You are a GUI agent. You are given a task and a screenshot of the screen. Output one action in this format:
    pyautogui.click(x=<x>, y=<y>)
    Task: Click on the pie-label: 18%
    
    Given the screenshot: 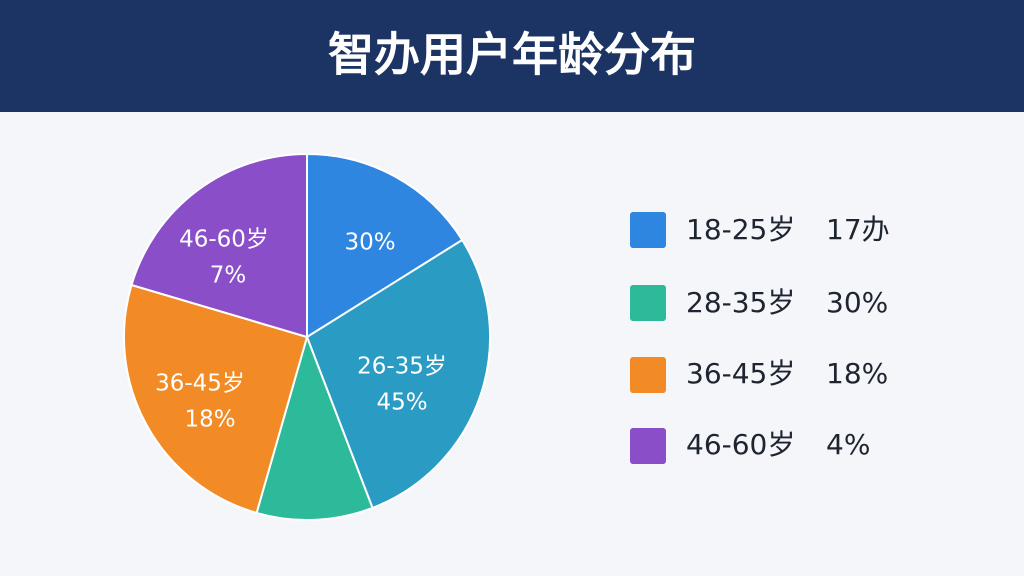 What is the action you would take?
    pyautogui.click(x=209, y=420)
    